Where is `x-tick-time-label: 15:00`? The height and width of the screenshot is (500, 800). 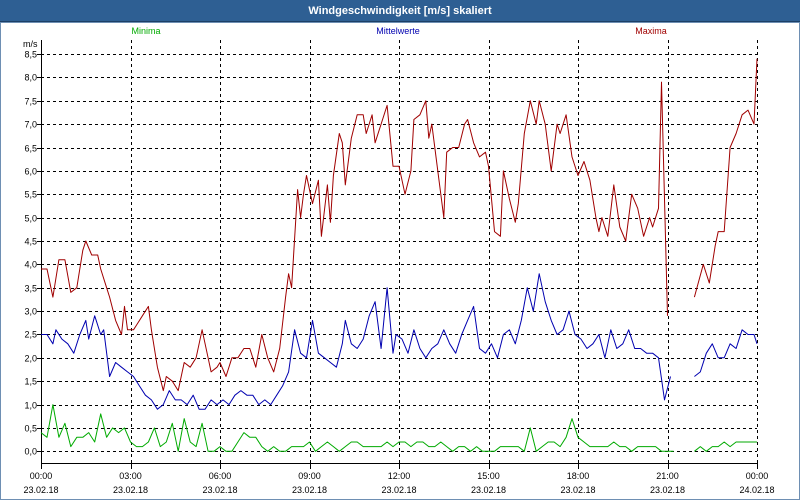 x-tick-time-label: 15:00 is located at coordinates (488, 476).